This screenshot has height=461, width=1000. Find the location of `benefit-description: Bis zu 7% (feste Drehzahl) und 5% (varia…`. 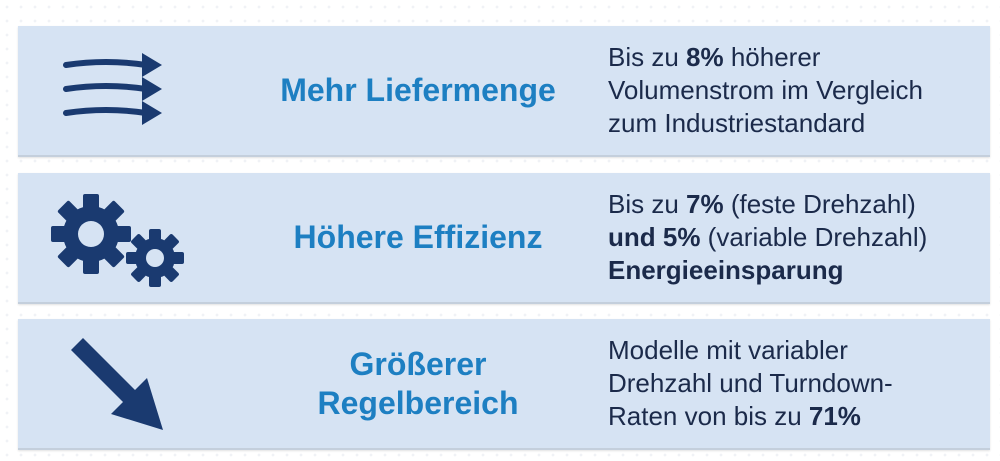

benefit-description: Bis zu 7% (feste Drehzahl) und 5% (varia… is located at coordinates (768, 237).